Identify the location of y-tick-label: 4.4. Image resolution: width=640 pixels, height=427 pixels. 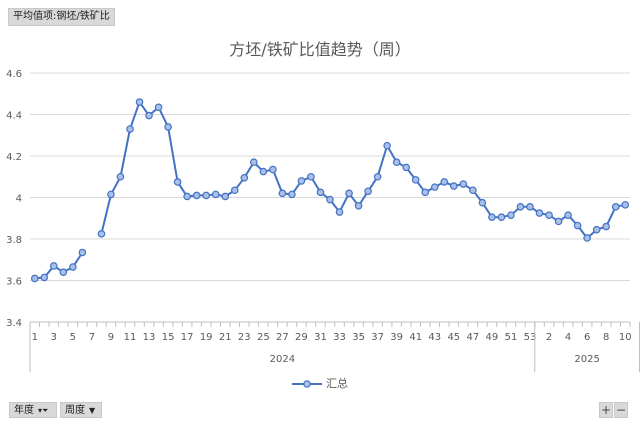
(14, 116).